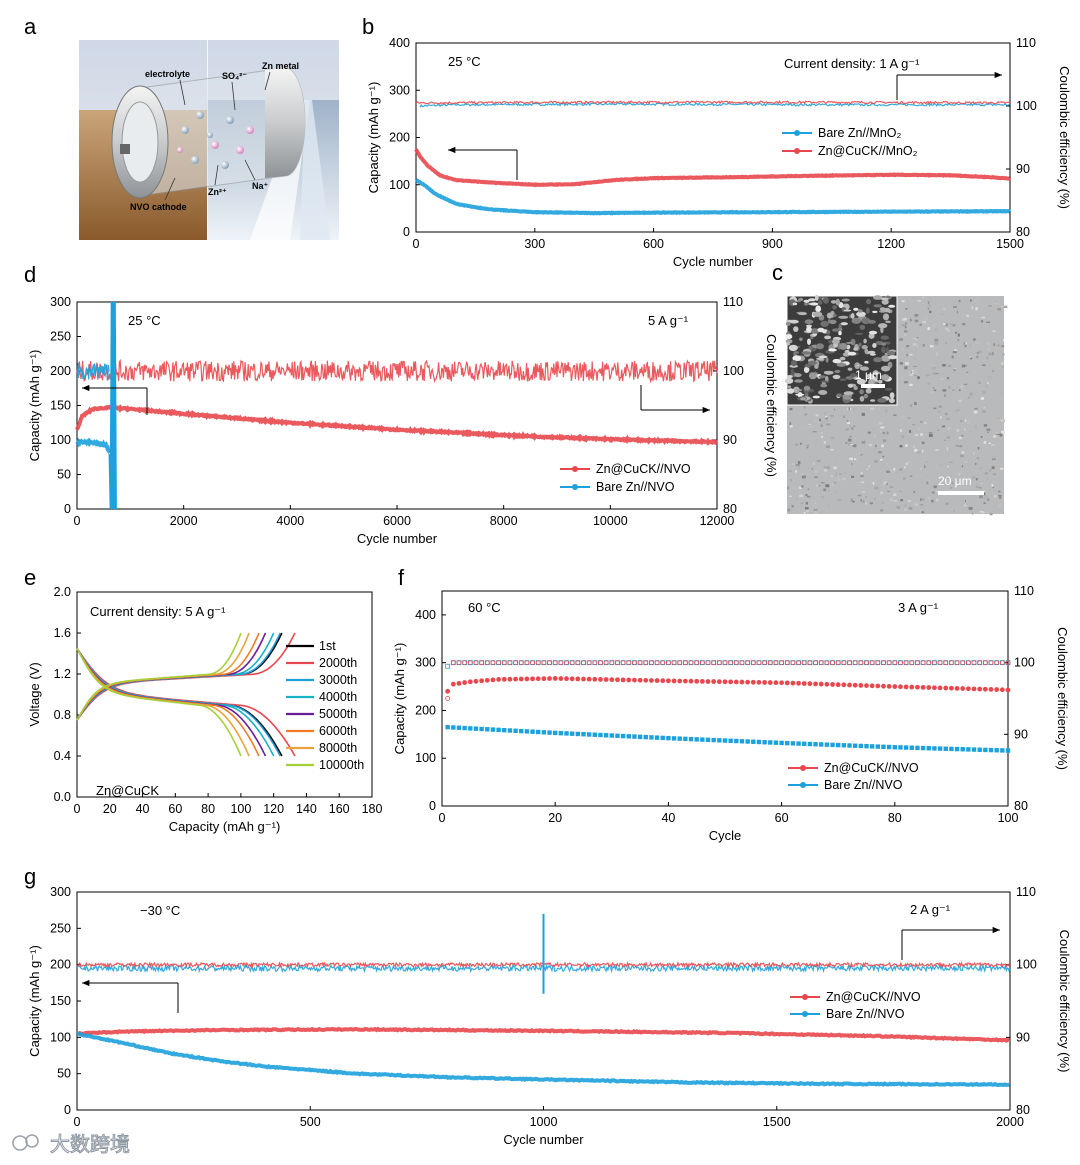 This screenshot has width=1080, height=1165. What do you see at coordinates (797, 151) in the screenshot?
I see `legend-marker` at bounding box center [797, 151].